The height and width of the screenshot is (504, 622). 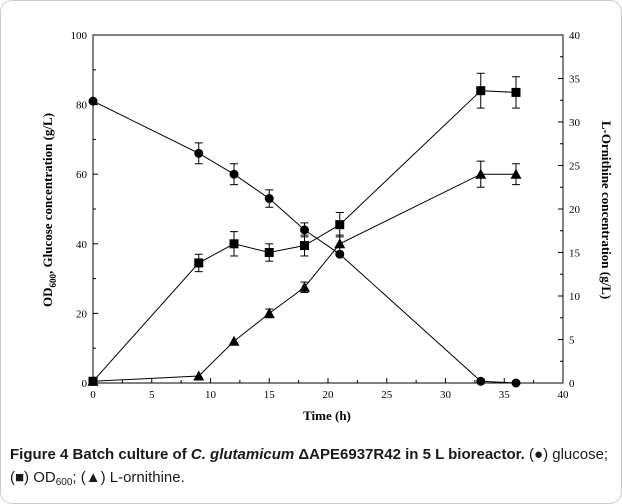 I want to click on left-y-axis-title-rest: , Glucose concentration (g/L), so click(x=47, y=193).